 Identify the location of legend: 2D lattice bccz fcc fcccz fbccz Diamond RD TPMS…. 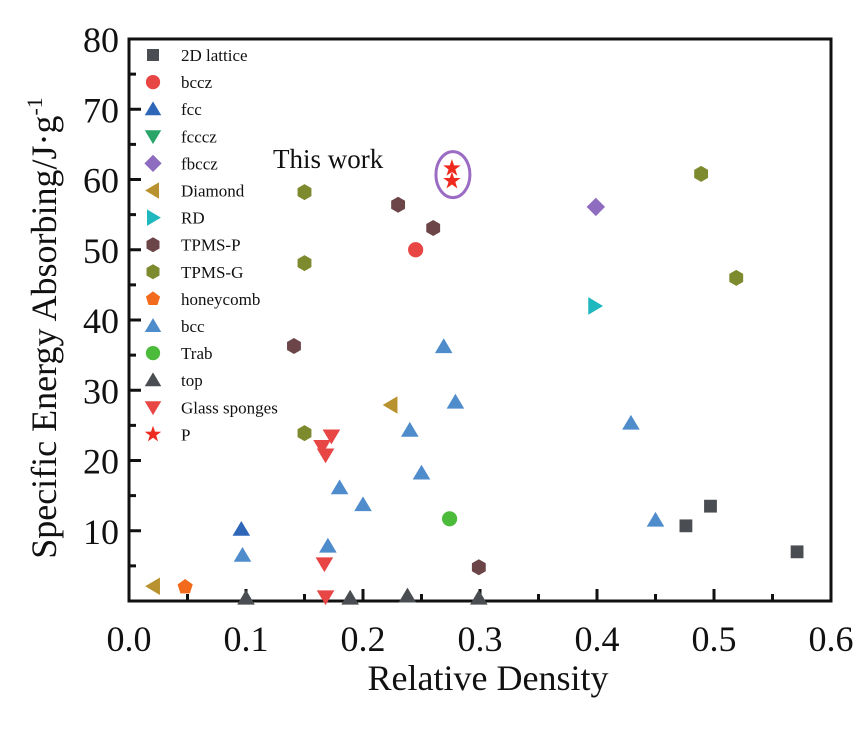
(211, 245).